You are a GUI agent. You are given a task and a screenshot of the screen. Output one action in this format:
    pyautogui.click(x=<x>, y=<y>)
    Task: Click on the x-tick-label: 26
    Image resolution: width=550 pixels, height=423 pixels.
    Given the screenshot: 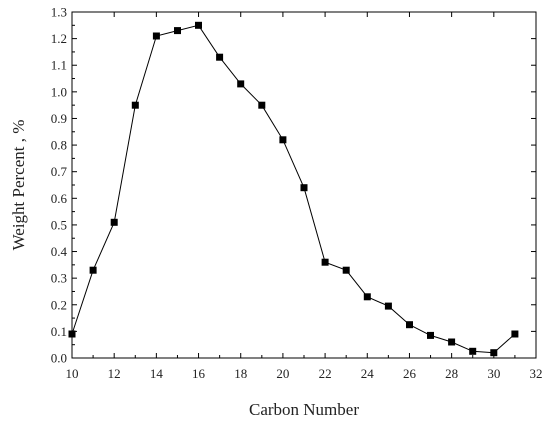 What is the action you would take?
    pyautogui.click(x=410, y=373)
    